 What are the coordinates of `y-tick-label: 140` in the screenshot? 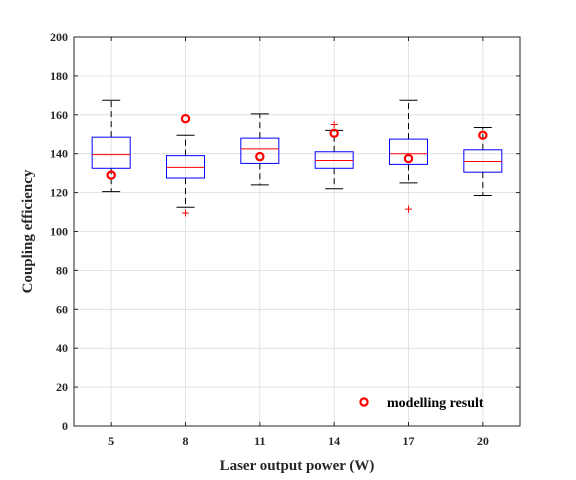 It's located at (59, 154).